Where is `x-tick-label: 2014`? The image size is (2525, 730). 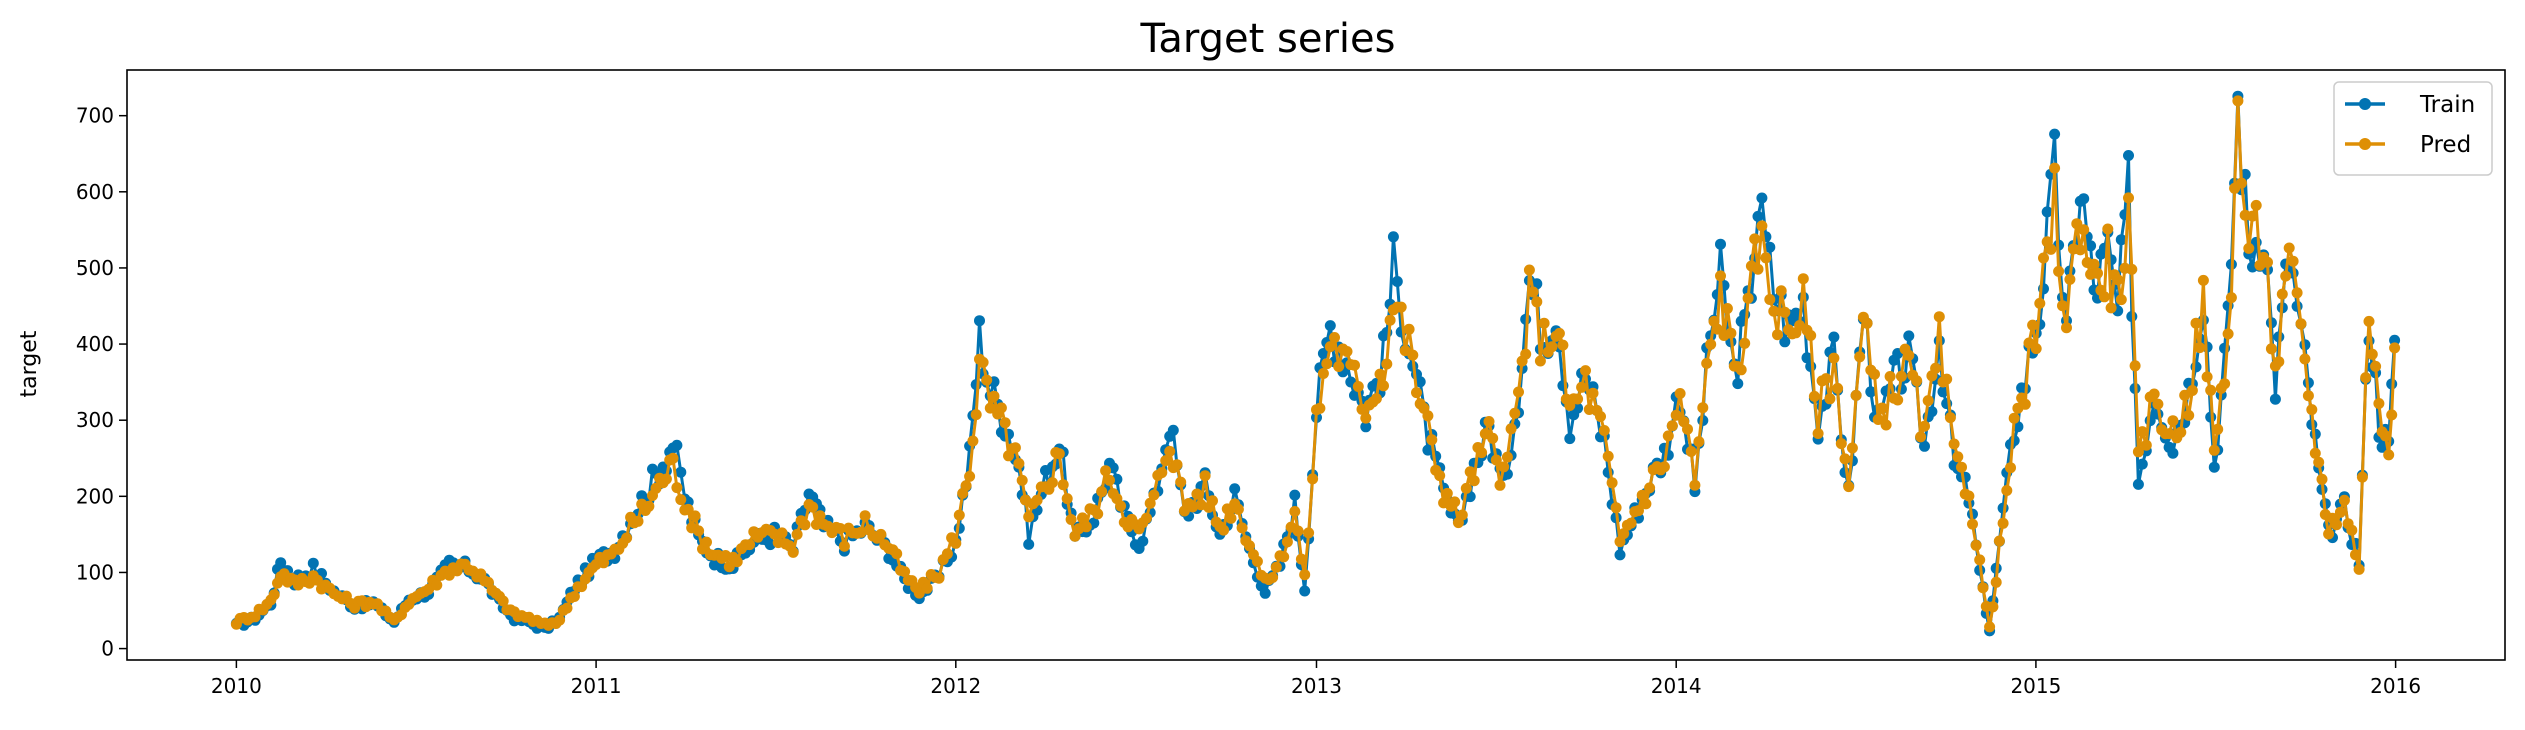
x-tick-label: 2014 is located at coordinates (1676, 686).